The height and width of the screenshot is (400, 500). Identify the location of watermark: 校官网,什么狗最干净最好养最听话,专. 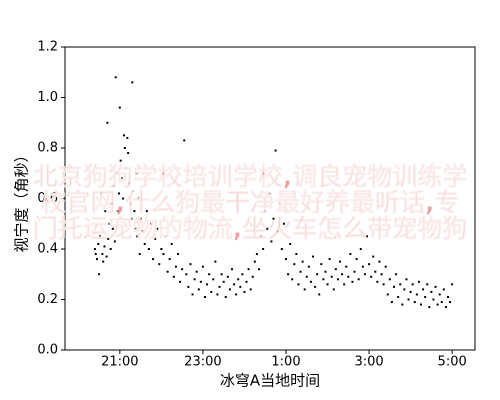
(250, 202).